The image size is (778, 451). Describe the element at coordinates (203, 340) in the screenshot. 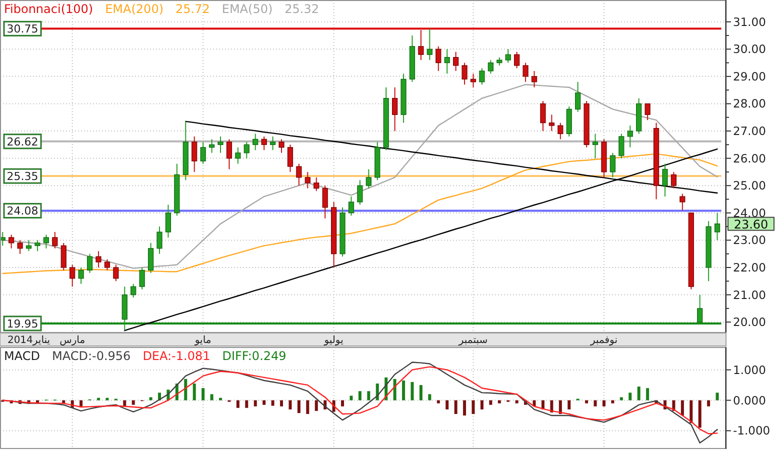

I see `x-tick-label: مايو` at that location.